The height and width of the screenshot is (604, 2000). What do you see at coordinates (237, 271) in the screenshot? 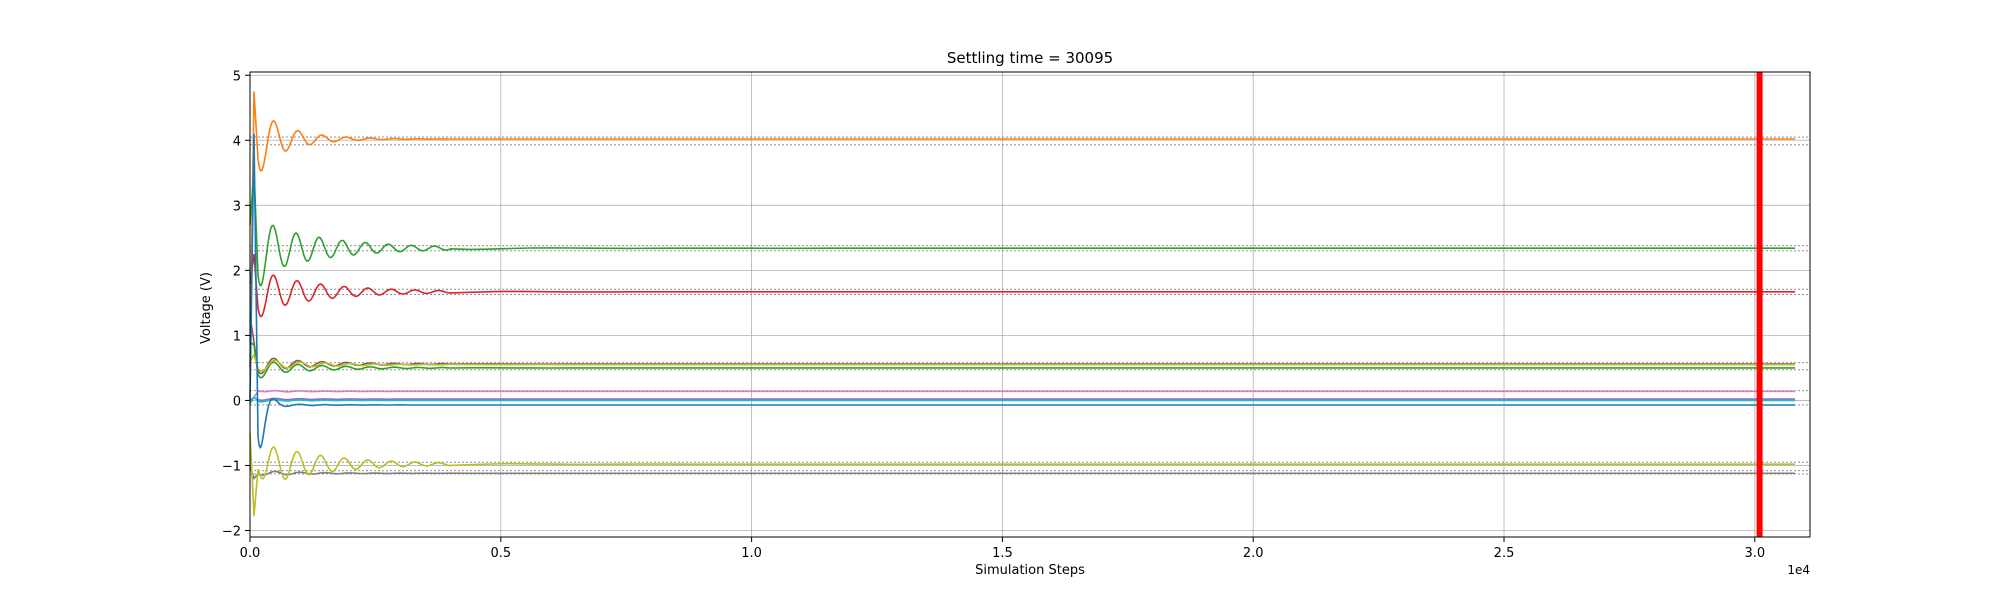
I see `y-tick-label: 2` at bounding box center [237, 271].